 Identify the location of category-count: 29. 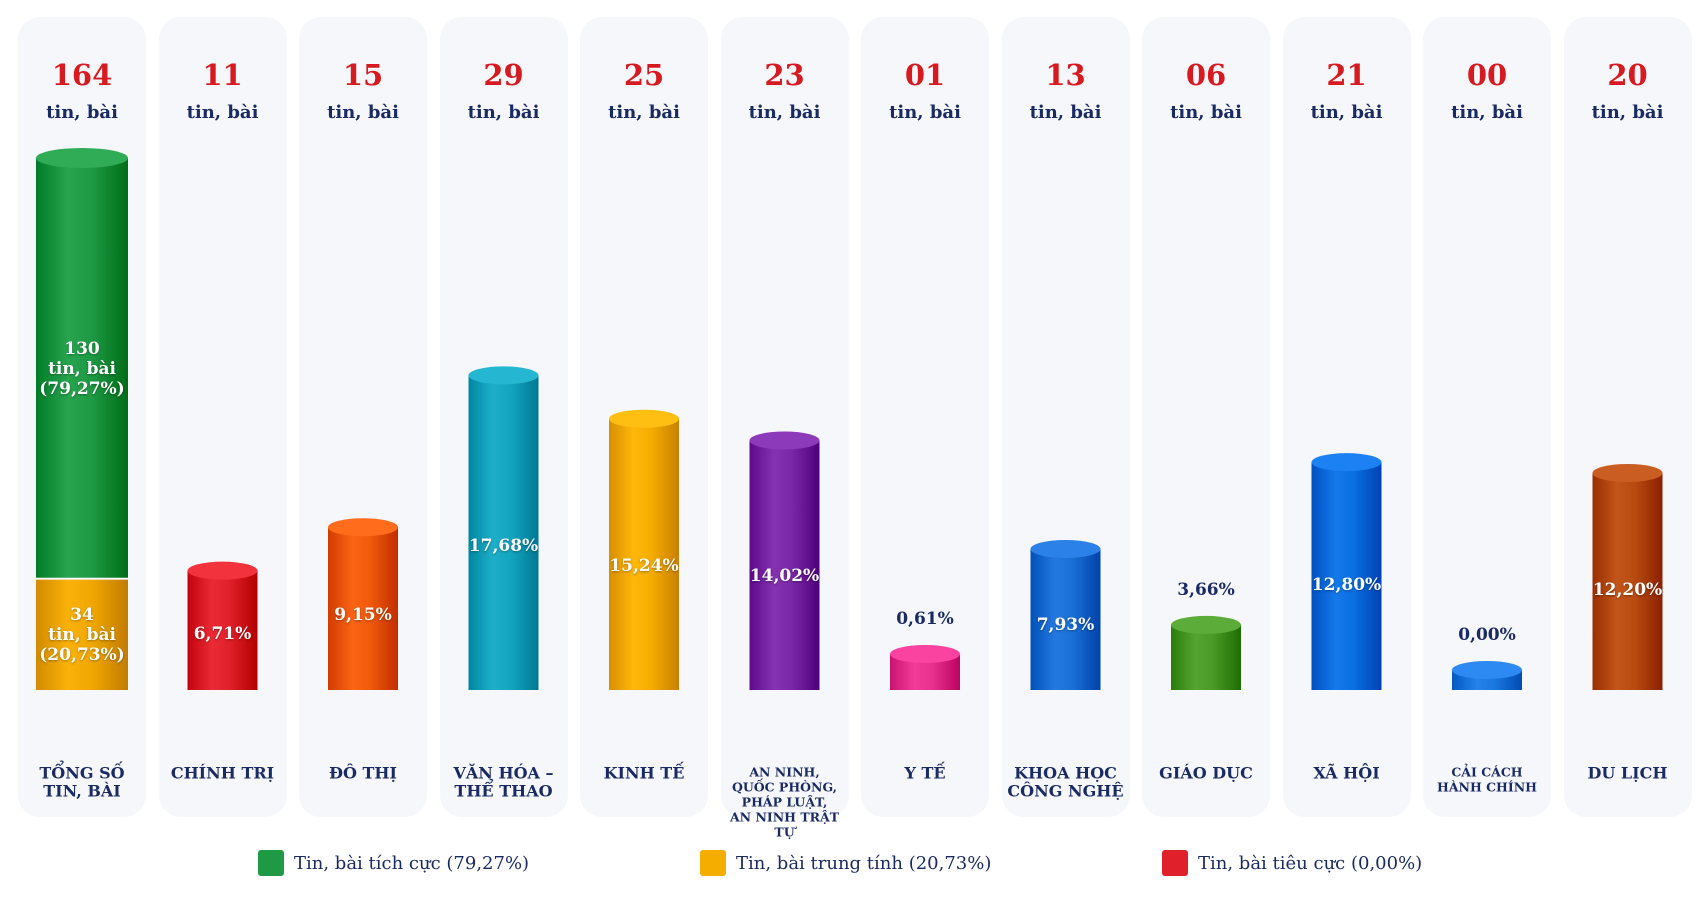
(503, 75).